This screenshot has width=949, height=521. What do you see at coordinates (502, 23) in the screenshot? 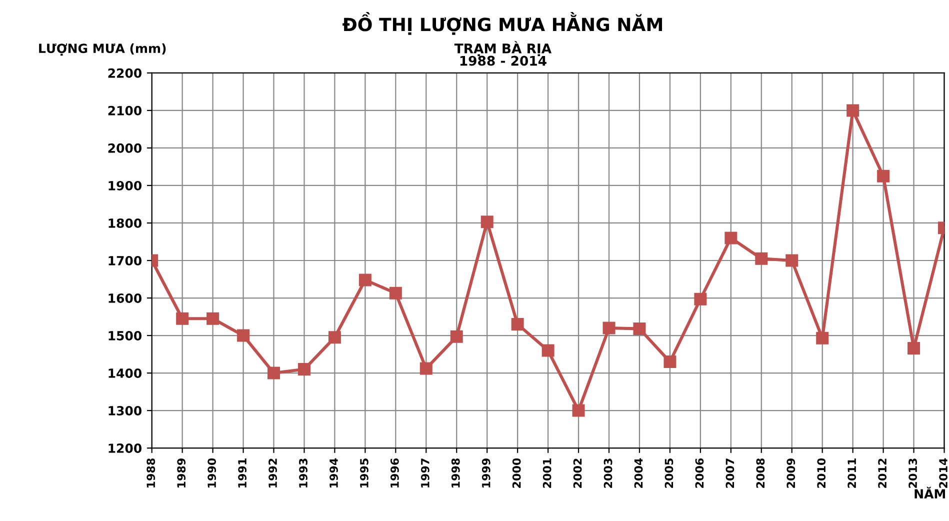
I see `chart-title: ĐỒ THỊ LƯỢNG MƯA HẰNG NĂM` at bounding box center [502, 23].